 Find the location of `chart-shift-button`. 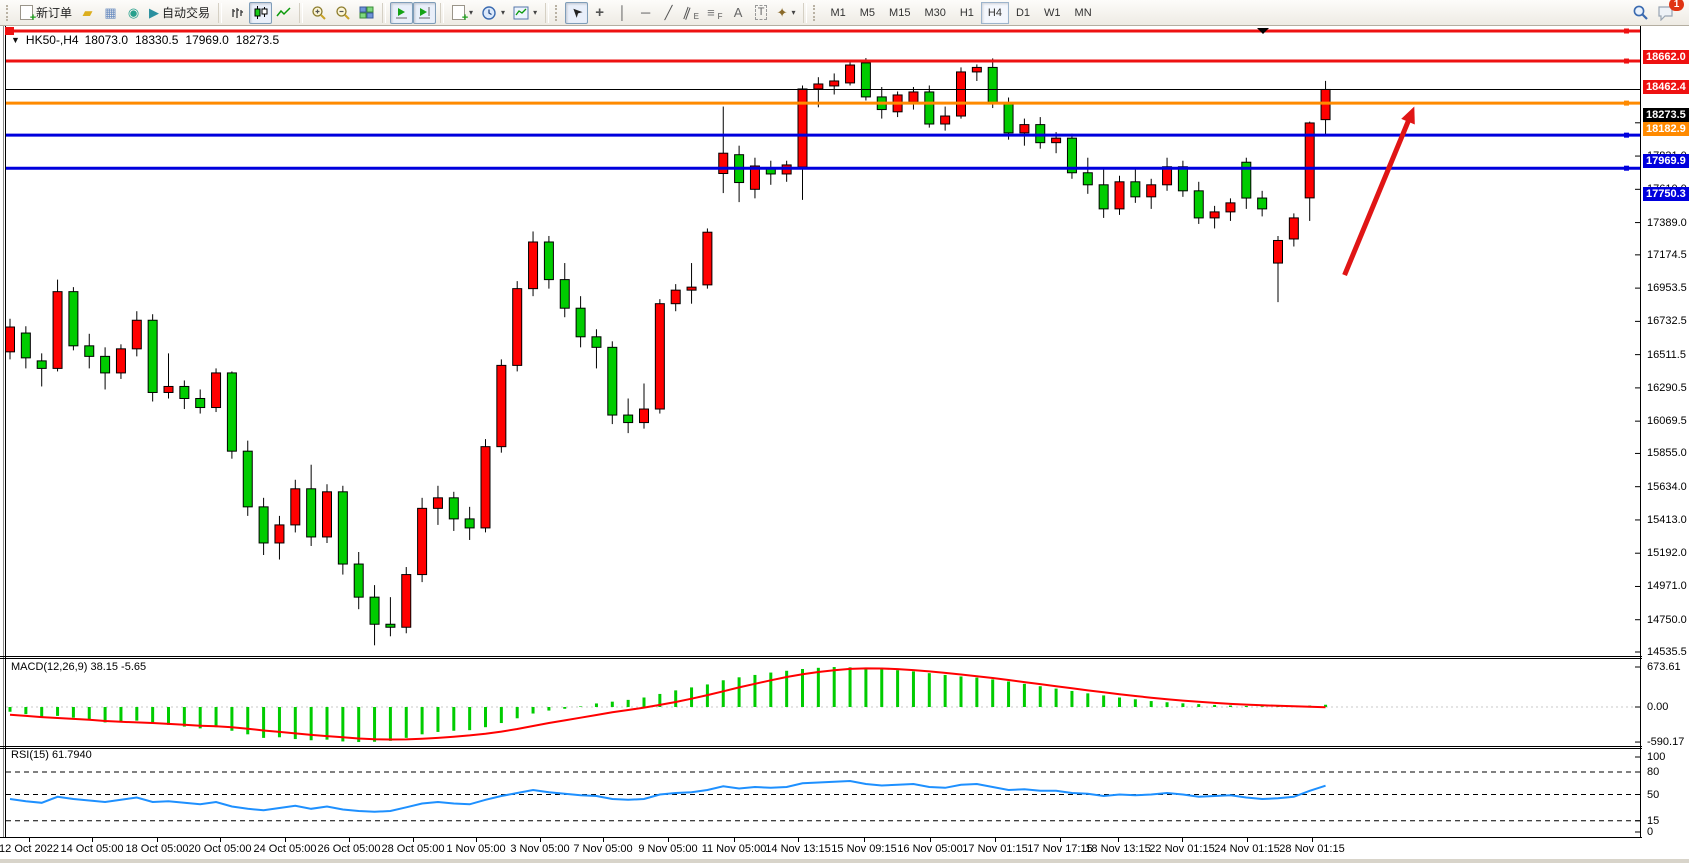

chart-shift-button is located at coordinates (425, 12).